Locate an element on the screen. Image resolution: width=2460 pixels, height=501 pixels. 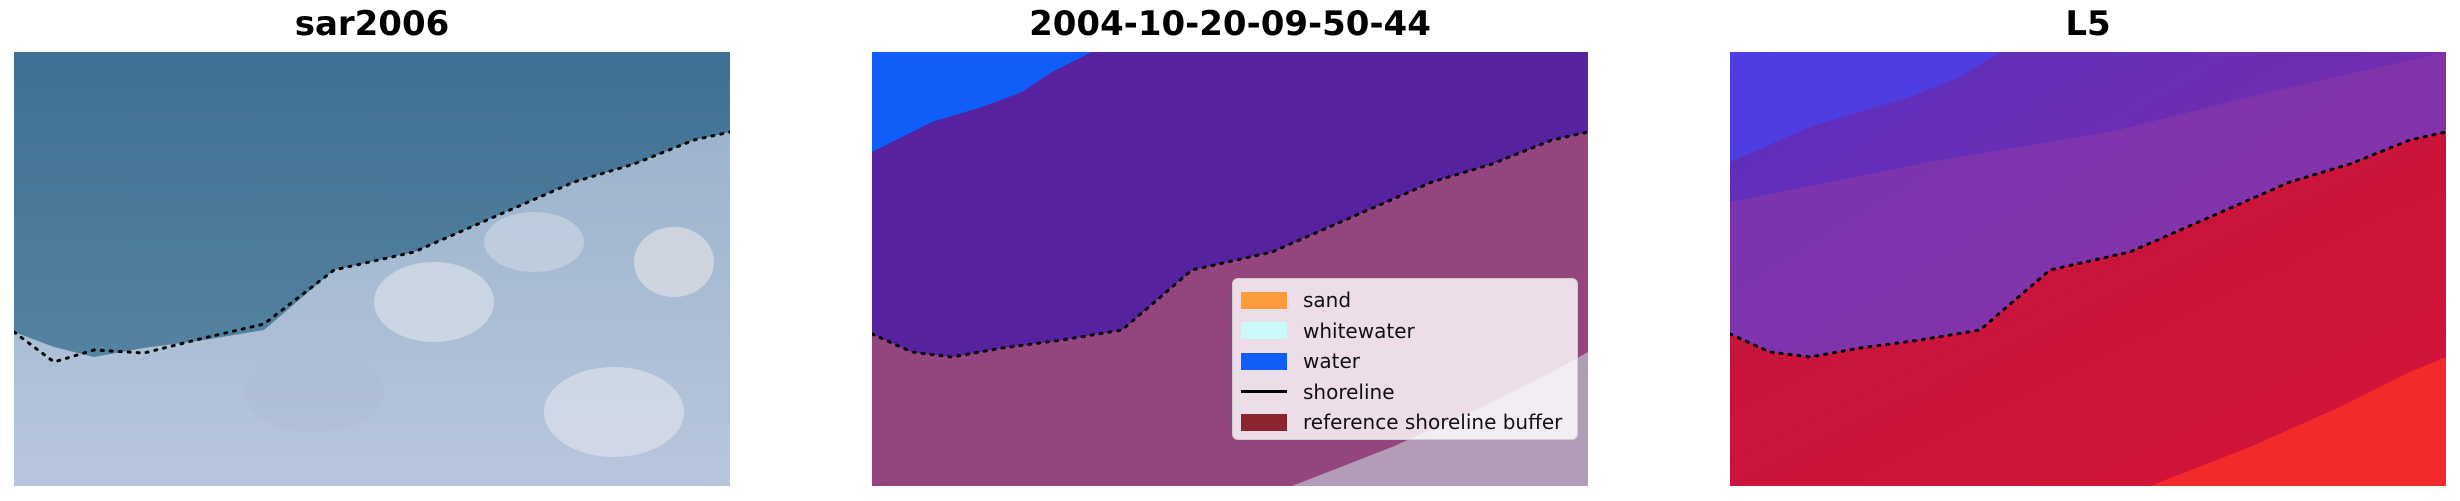
legend-label: water is located at coordinates (1331, 361).